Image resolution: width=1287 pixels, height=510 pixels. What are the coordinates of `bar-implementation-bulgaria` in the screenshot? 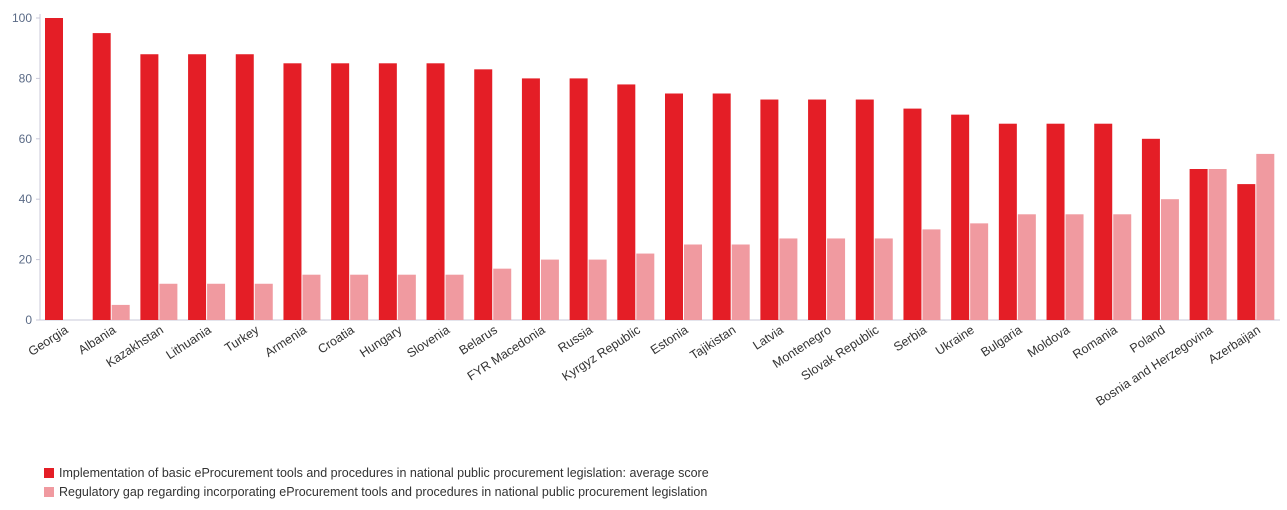 It's located at (1007, 221).